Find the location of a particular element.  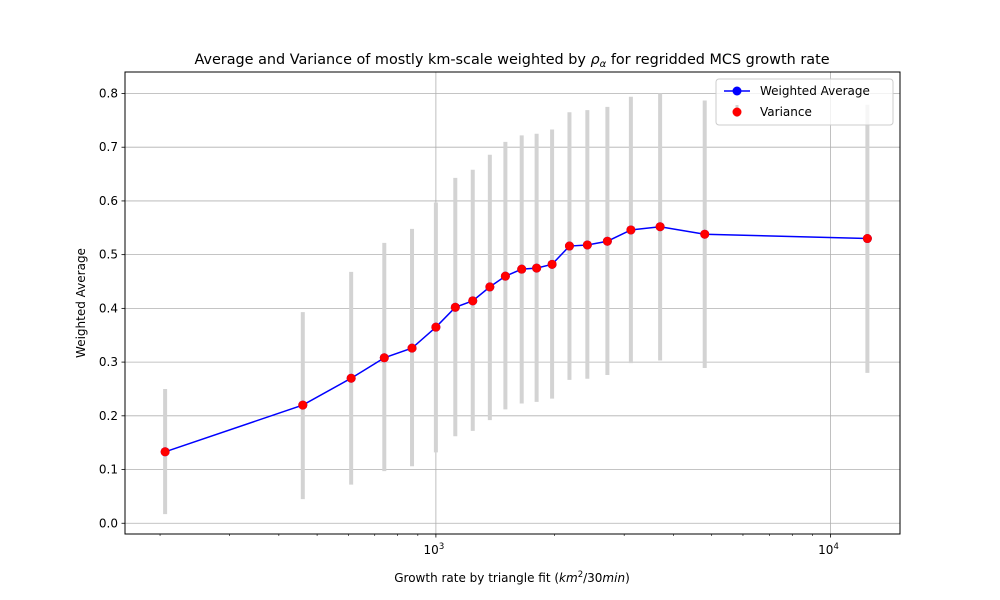

legend-box is located at coordinates (804, 102).